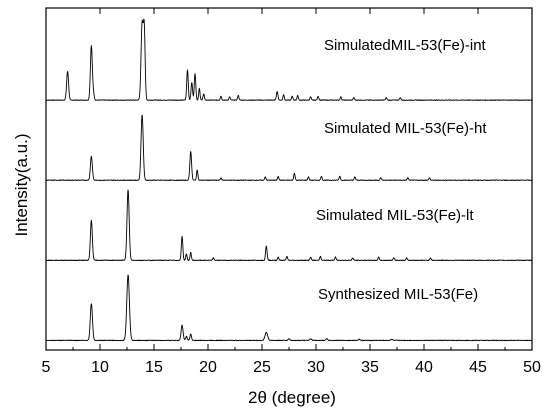  I want to click on series-label-2: Simulated MIL-53(Fe)-ht, so click(405, 128).